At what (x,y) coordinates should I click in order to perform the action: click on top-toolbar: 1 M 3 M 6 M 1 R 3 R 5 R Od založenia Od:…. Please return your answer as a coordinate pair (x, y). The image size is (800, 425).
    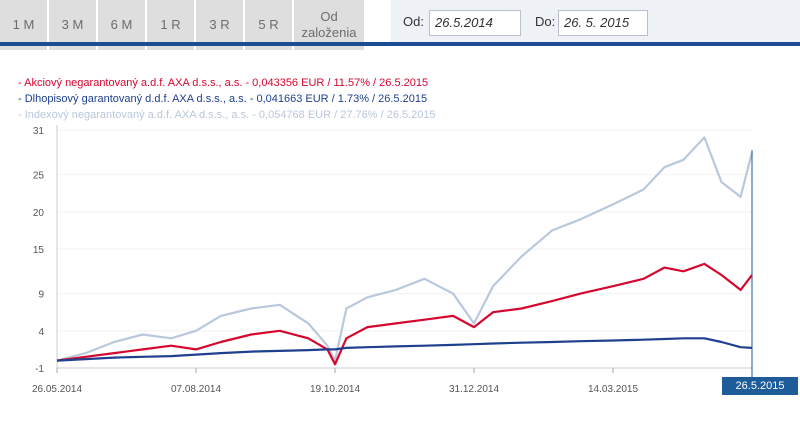
    Looking at the image, I should click on (400, 25).